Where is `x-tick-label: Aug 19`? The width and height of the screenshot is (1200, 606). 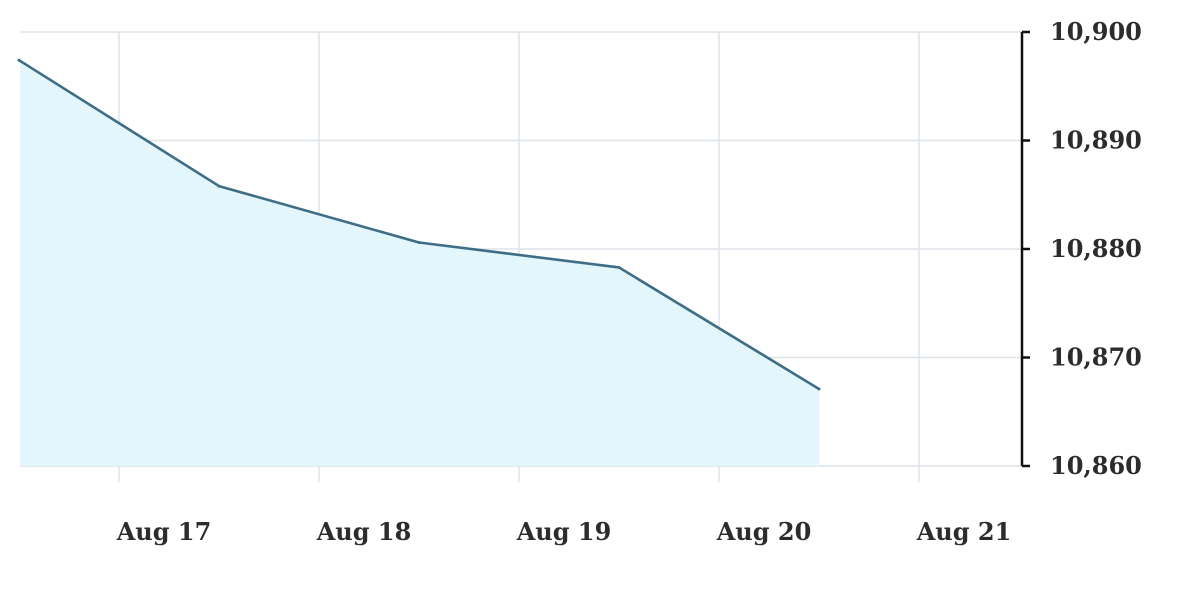 x-tick-label: Aug 19 is located at coordinates (564, 531).